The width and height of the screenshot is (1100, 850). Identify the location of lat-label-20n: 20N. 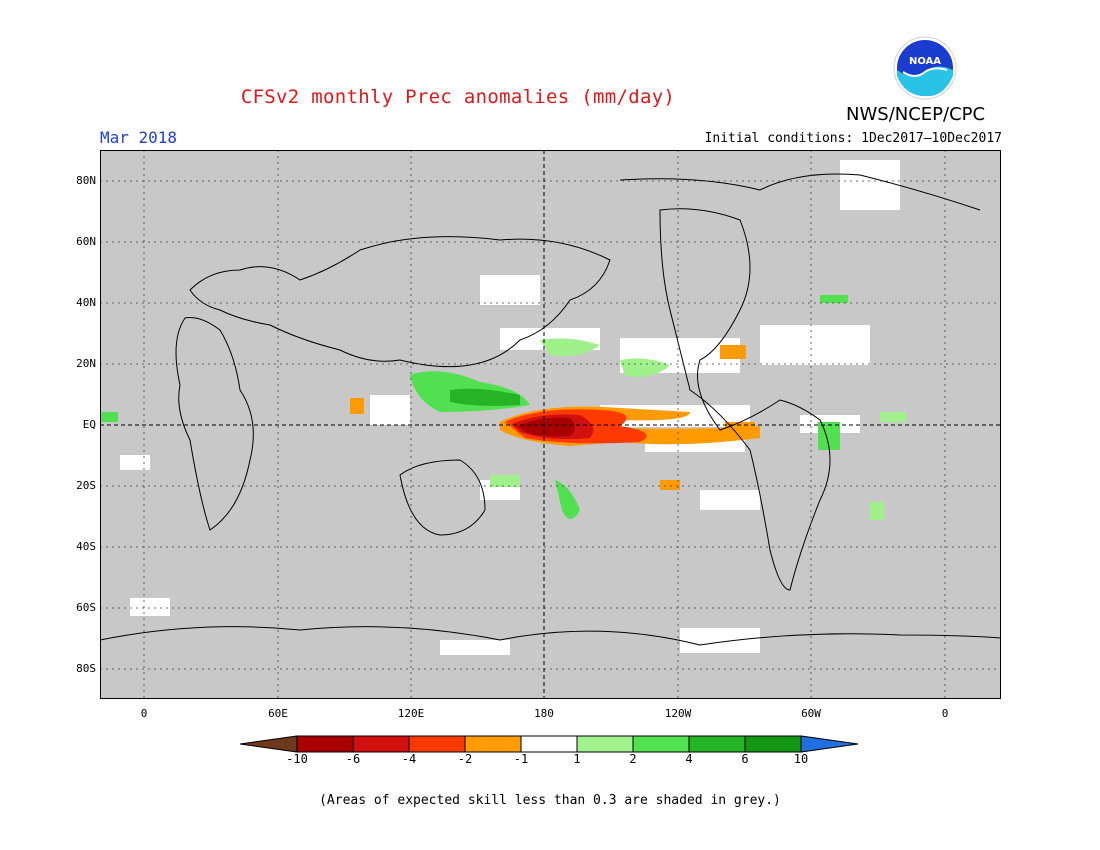
(86, 363).